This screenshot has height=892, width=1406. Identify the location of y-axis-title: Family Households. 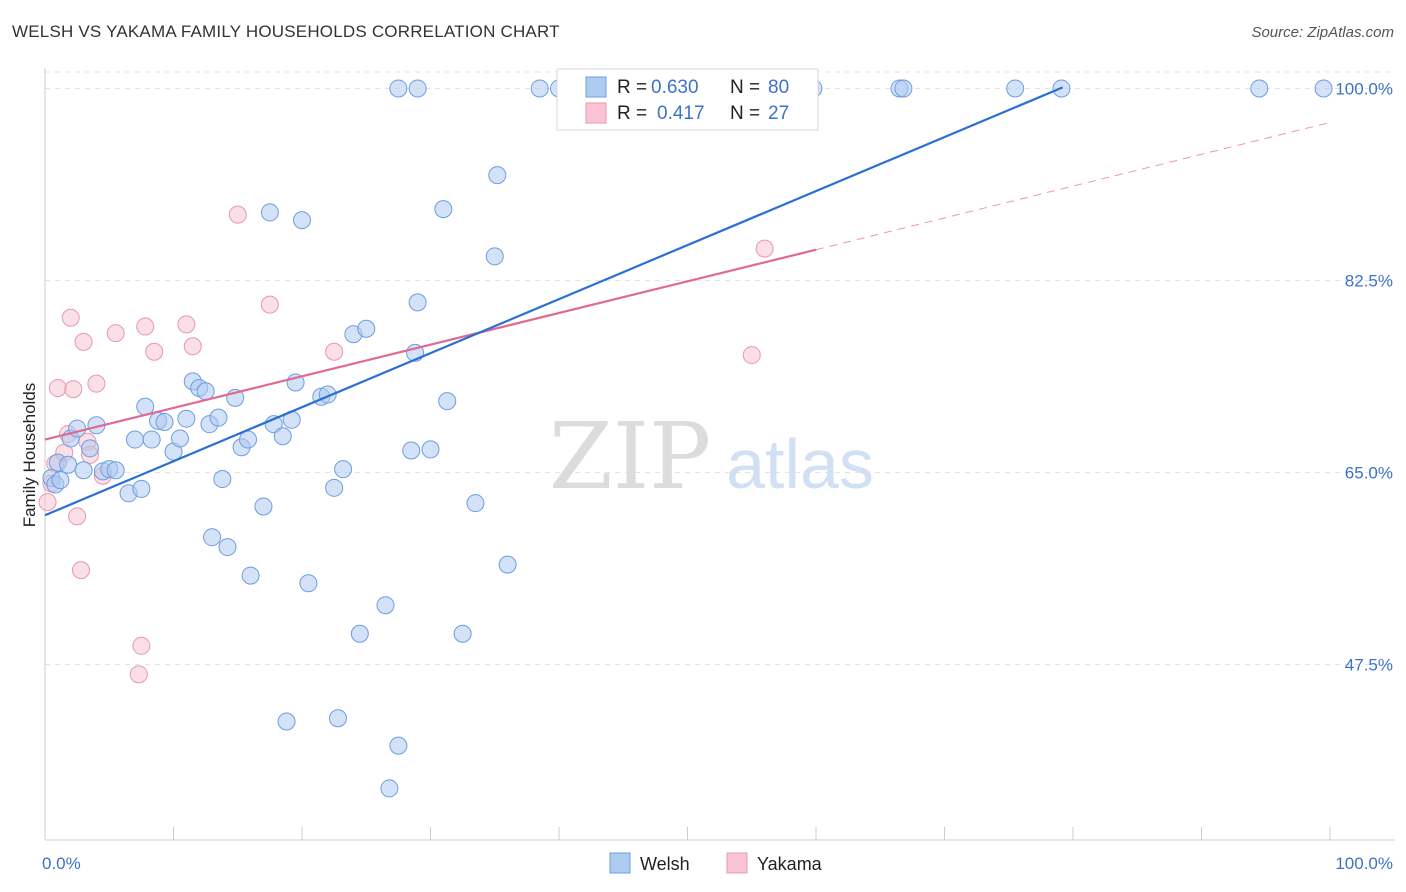
(29, 455).